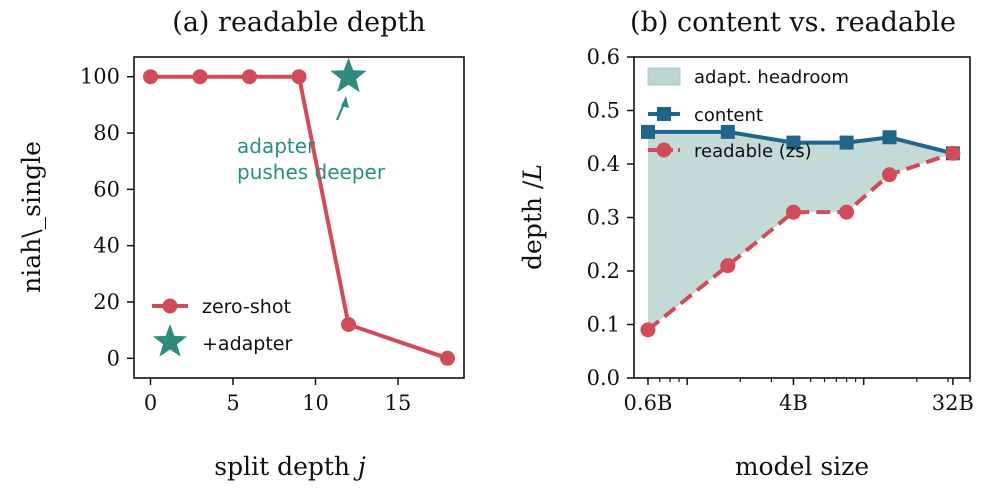 The image size is (996, 491). I want to click on annotation-arrow, so click(342, 108).